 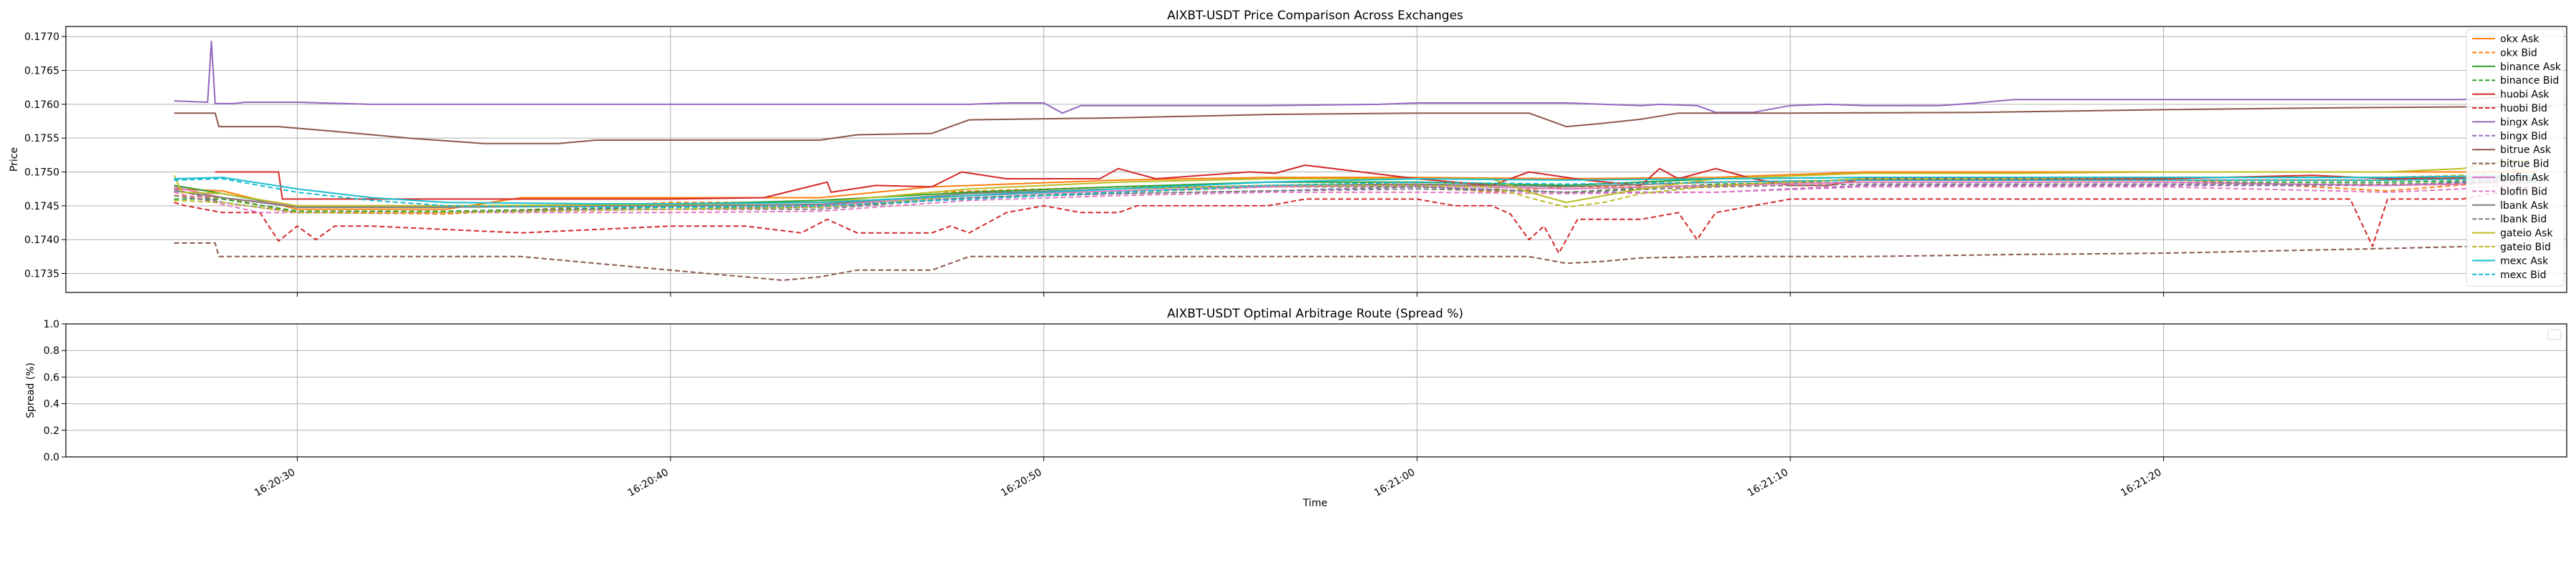 I want to click on price-chart-y-label: Price, so click(x=14, y=159).